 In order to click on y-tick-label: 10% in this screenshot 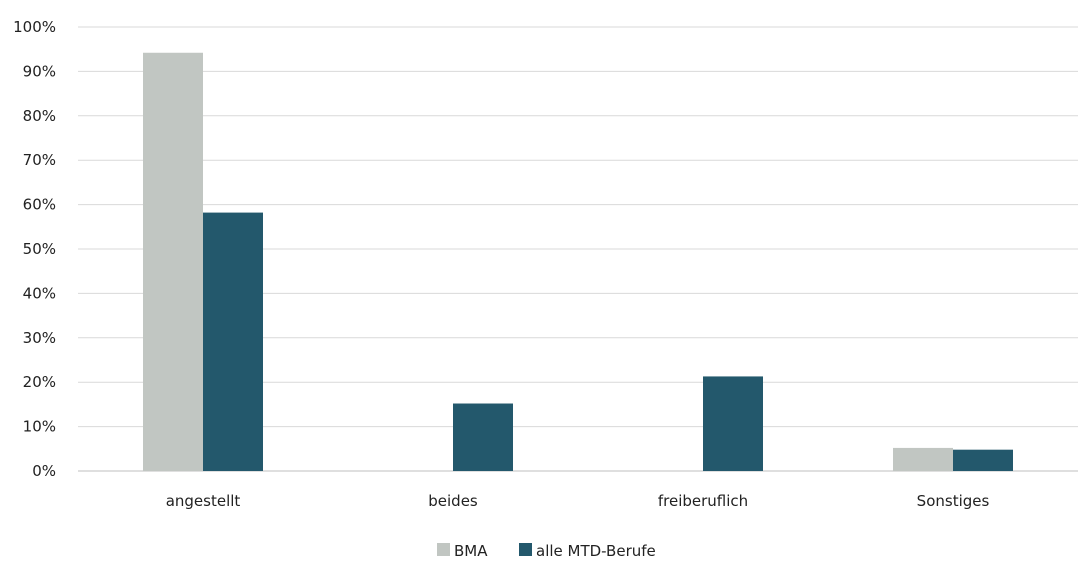, I will do `click(39, 427)`.